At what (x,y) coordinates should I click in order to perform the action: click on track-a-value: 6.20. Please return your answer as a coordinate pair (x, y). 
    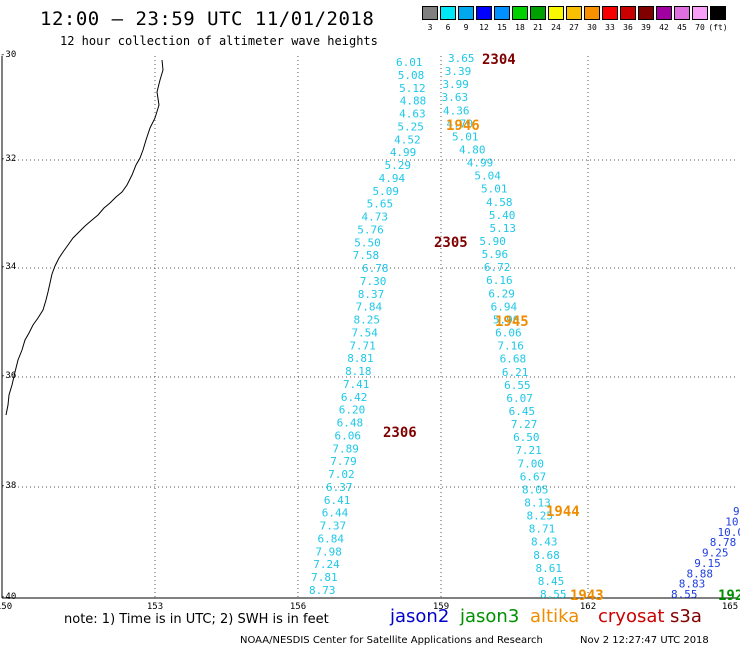
    Looking at the image, I should click on (352, 410).